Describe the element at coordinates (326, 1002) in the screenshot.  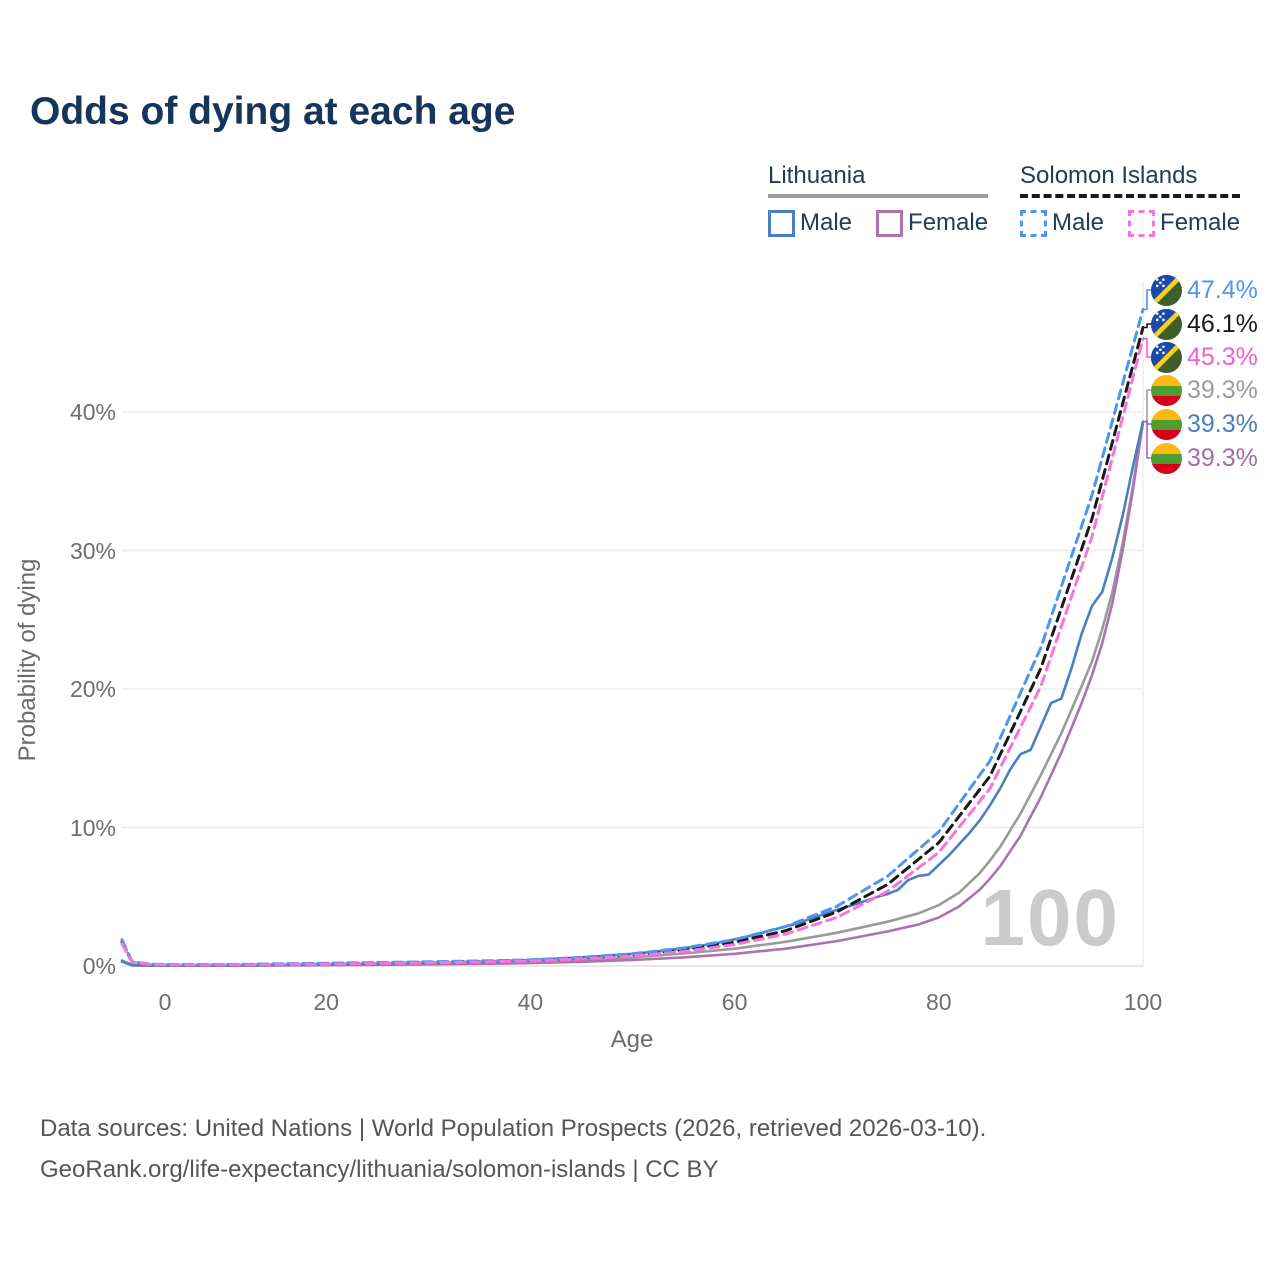
I see `x-tick-label: 20` at that location.